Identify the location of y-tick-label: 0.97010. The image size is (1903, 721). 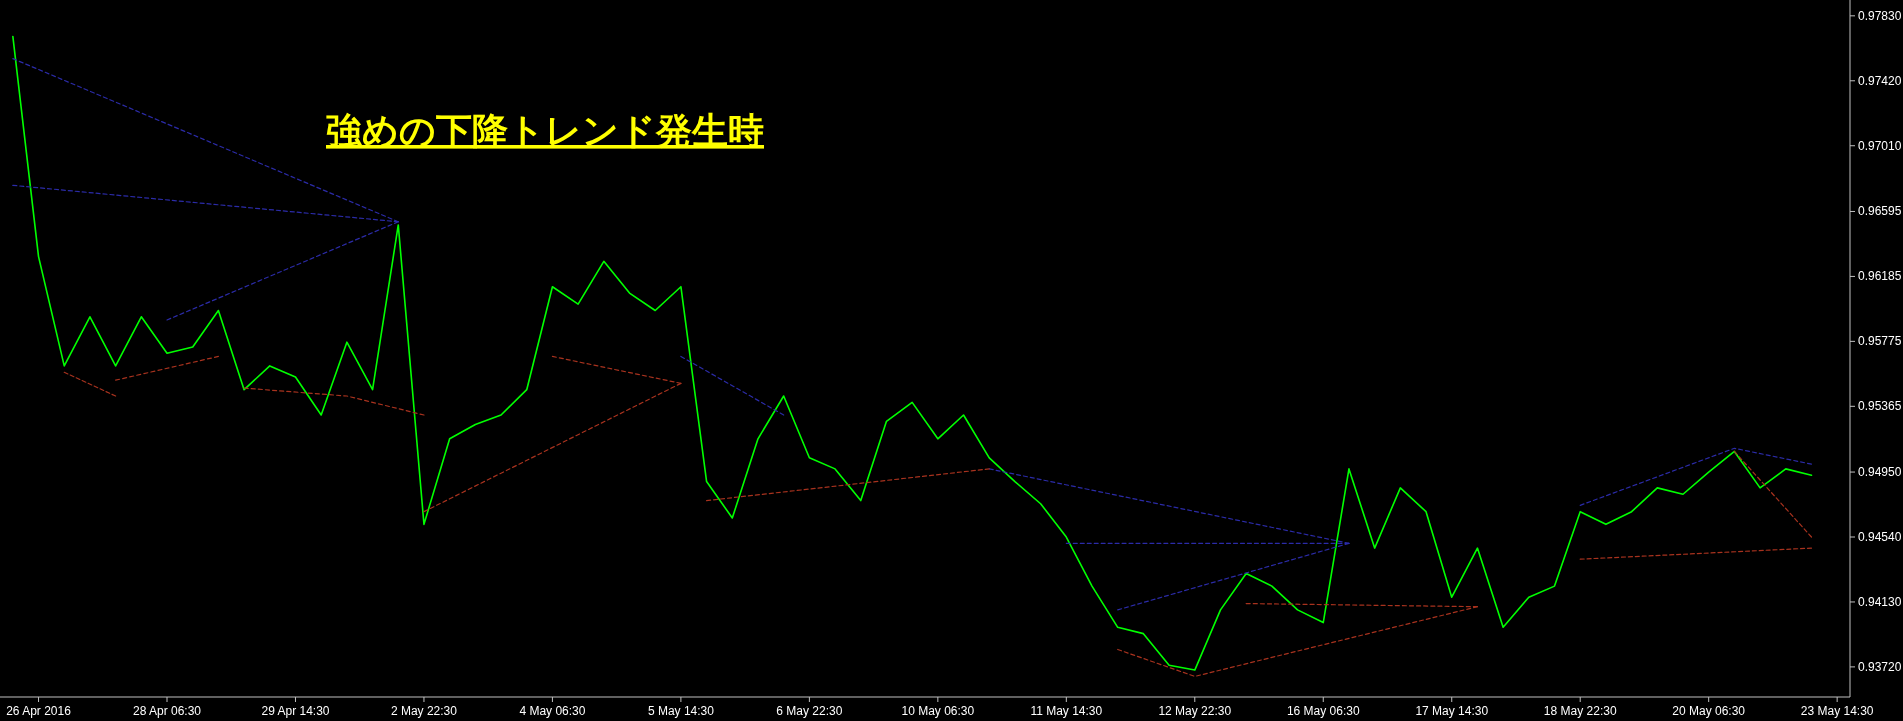
(1880, 145).